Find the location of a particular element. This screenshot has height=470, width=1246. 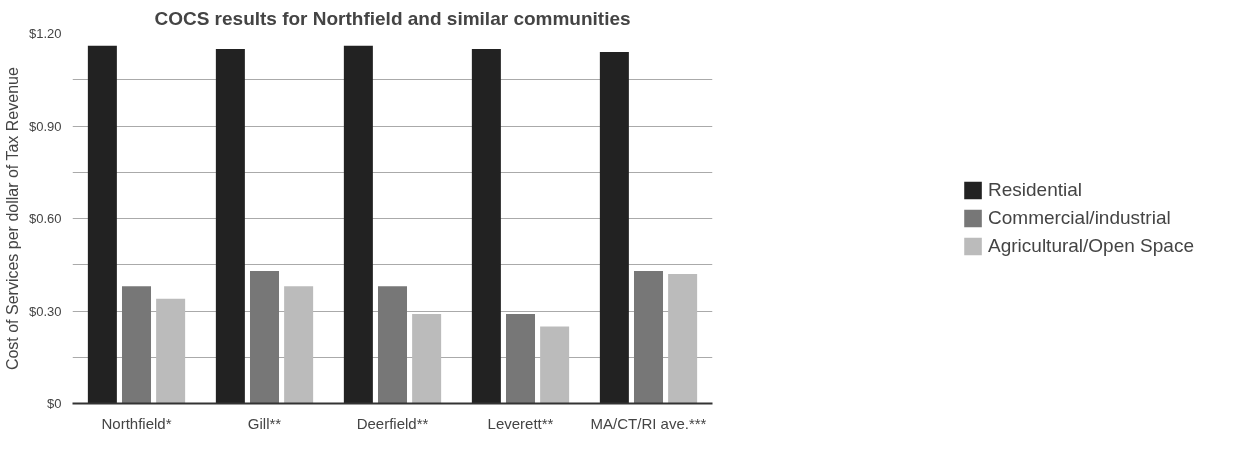

x-tick-label: Deerfield** is located at coordinates (392, 423).